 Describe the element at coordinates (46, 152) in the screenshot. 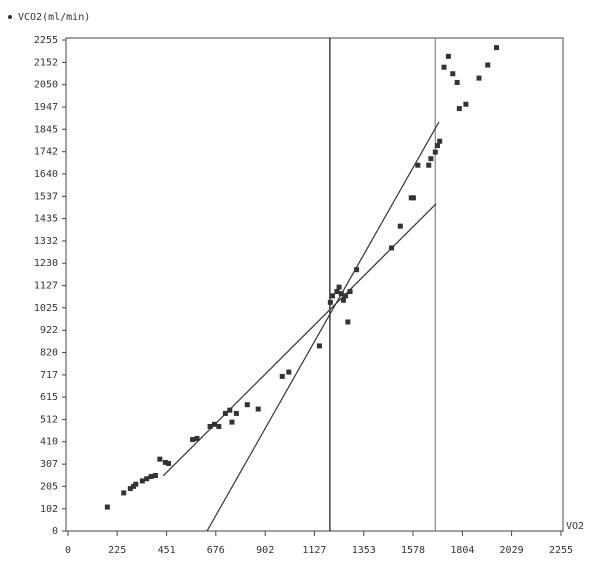

I see `y-tick-label: 1742` at that location.